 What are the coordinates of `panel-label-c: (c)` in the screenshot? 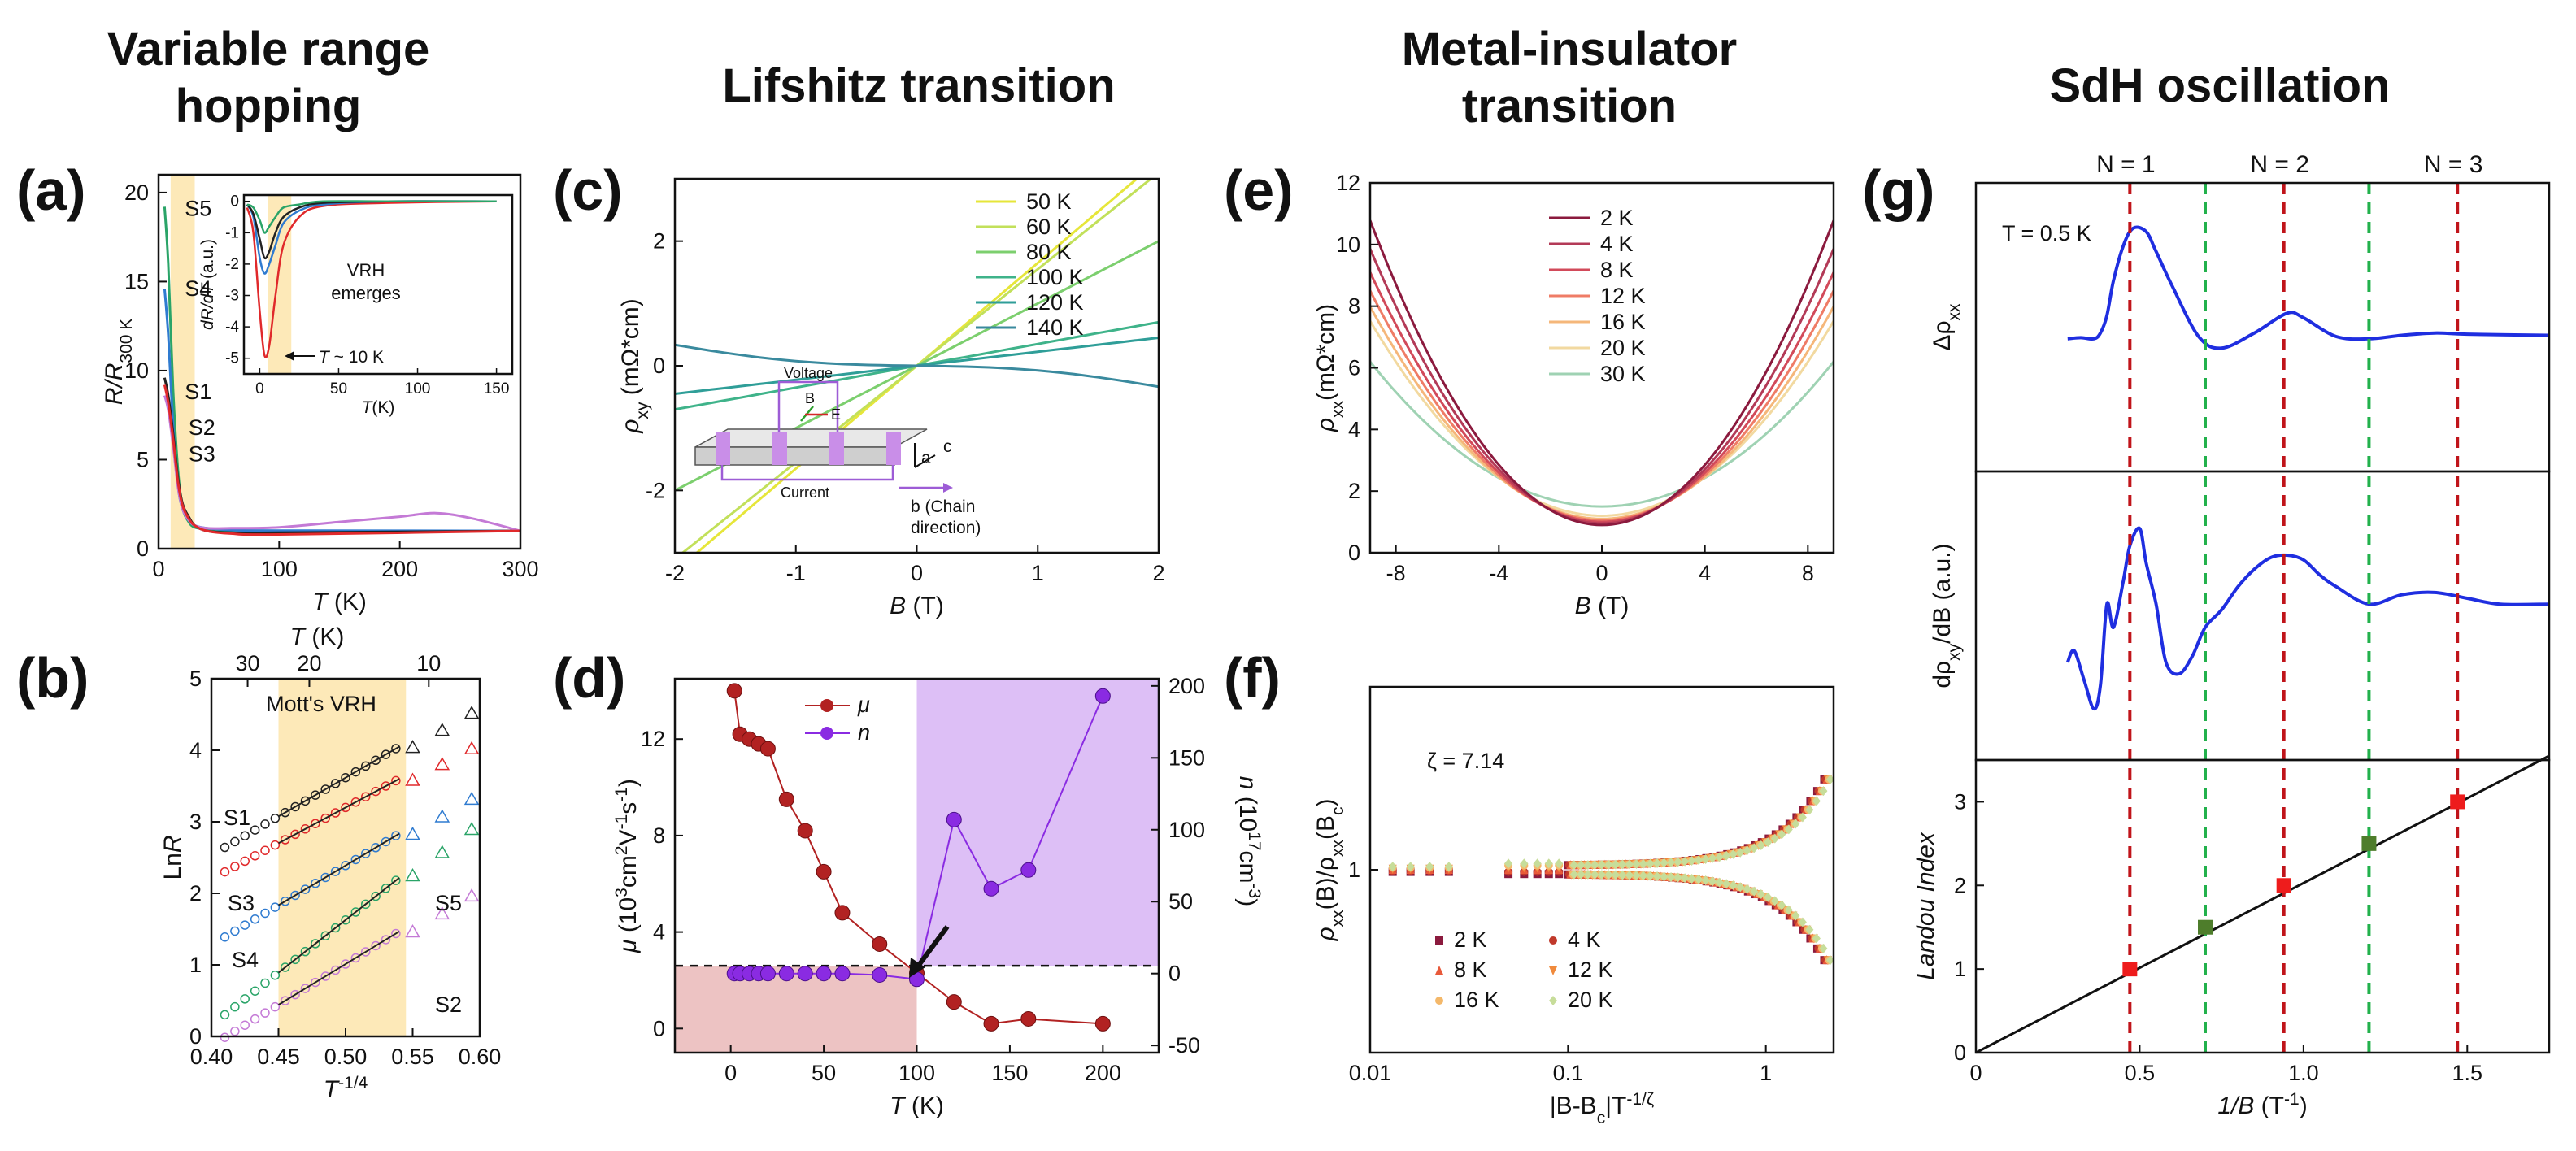 It's located at (588, 190).